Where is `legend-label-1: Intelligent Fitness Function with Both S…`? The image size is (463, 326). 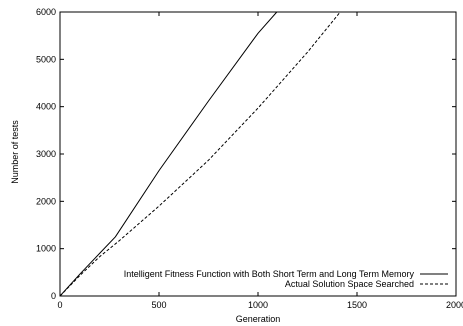 legend-label-1: Intelligent Fitness Function with Both S… is located at coordinates (269, 274).